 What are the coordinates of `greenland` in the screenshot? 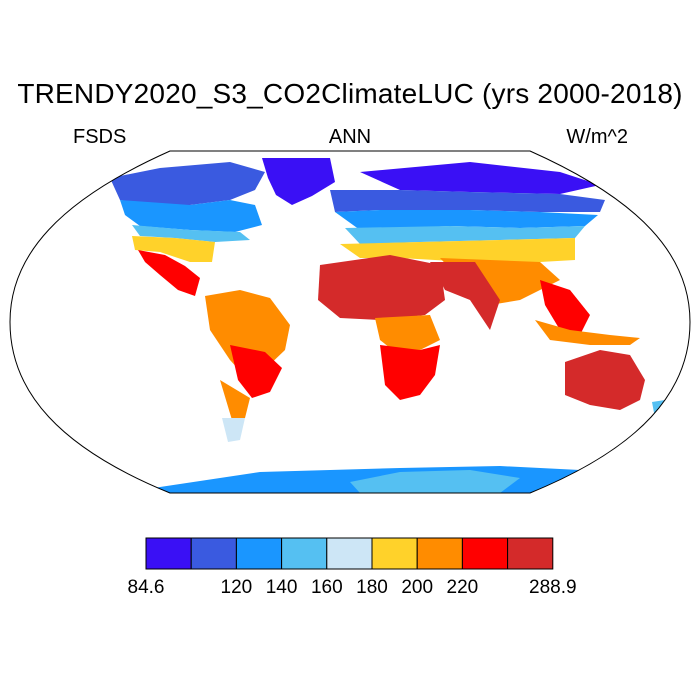 It's located at (298, 181).